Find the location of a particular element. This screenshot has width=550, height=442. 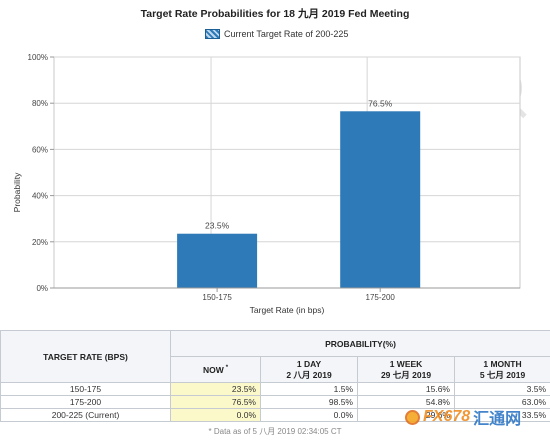

col-1month-header: 1 MONTH 5 七月 2019 is located at coordinates (501, 369).